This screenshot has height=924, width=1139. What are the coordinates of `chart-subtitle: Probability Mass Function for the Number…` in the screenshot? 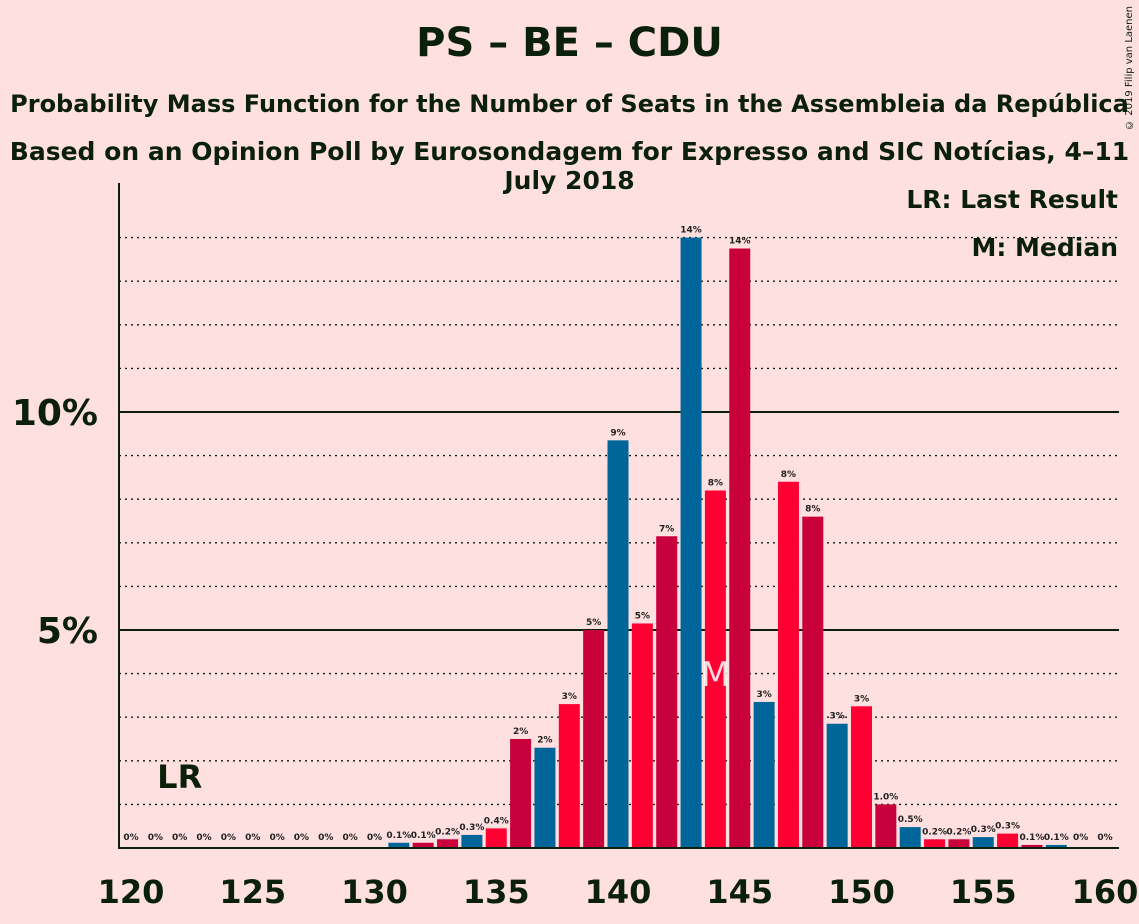 It's located at (569, 104).